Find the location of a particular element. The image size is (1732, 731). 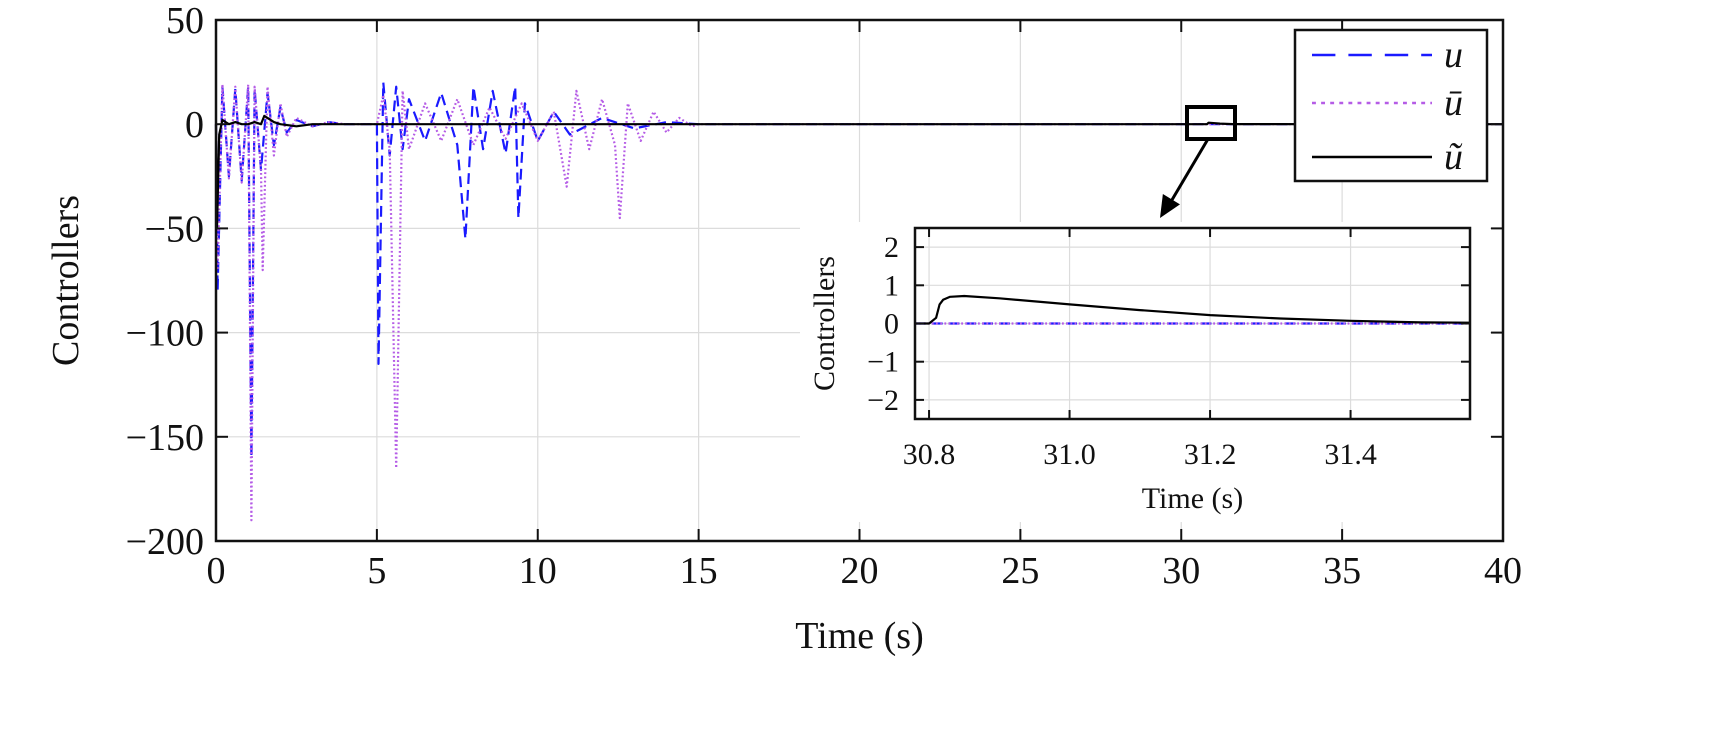

main-x-tick-label: 0 is located at coordinates (216, 571).